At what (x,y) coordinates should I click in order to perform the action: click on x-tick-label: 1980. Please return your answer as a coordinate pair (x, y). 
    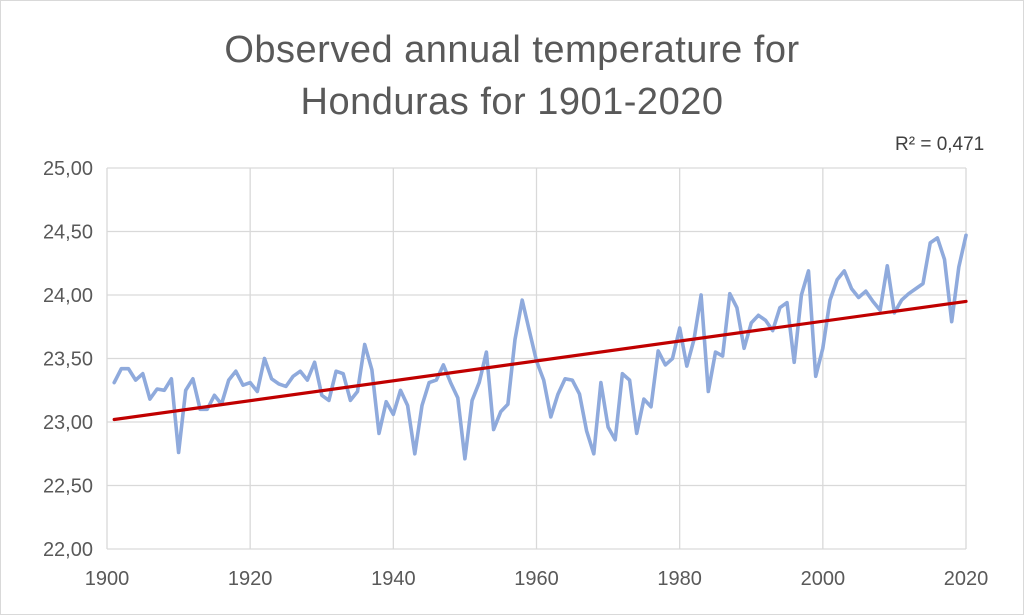
    Looking at the image, I should click on (679, 579).